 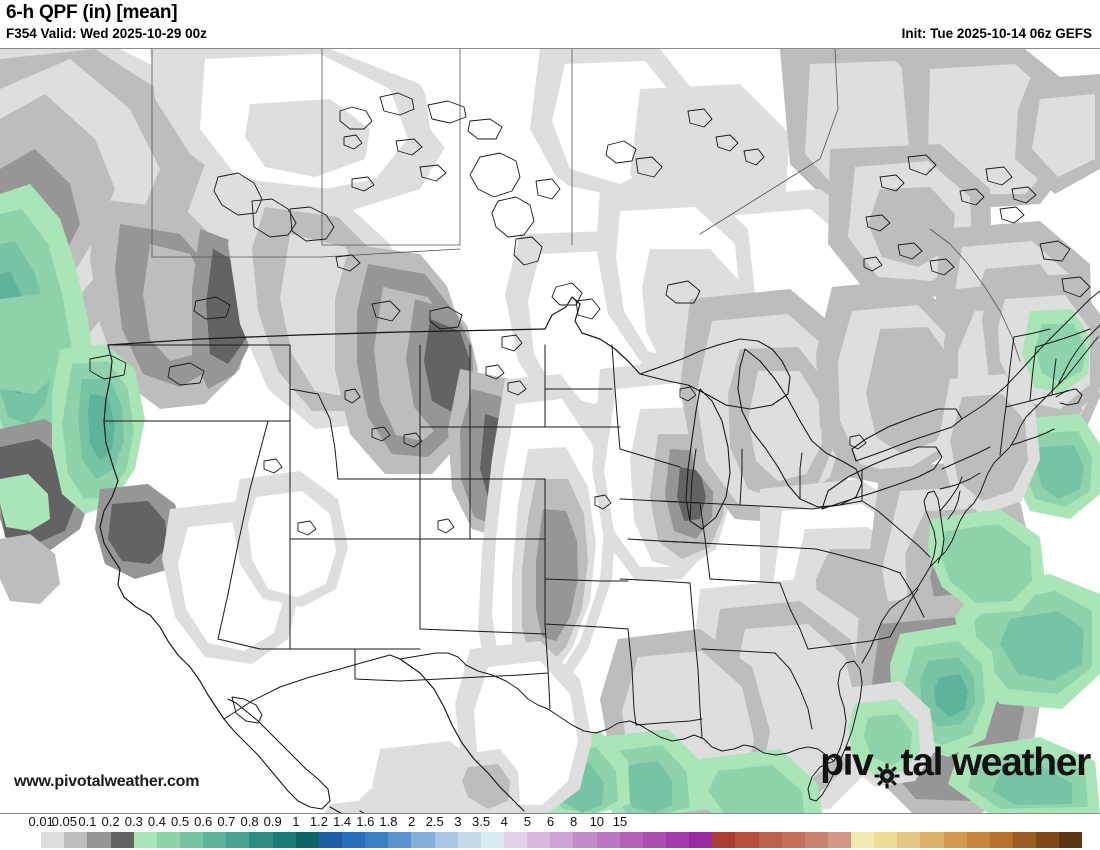 What do you see at coordinates (342, 821) in the screenshot?
I see `colorbar-tick-label: 1.4` at bounding box center [342, 821].